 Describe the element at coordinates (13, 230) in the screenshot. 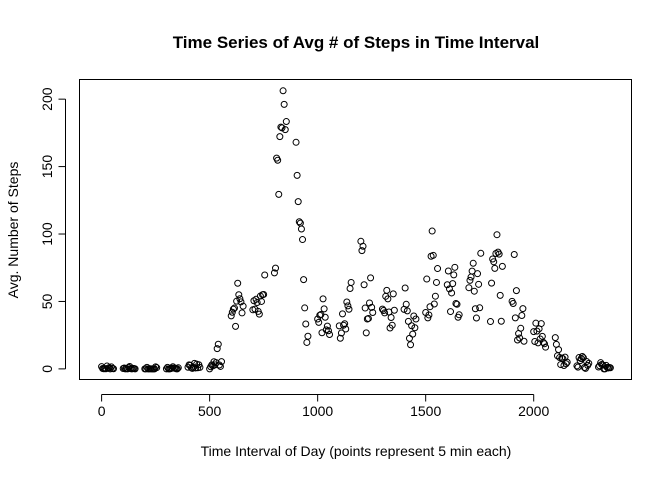

I see `y-axis-label: Avg. Number of Steps` at that location.